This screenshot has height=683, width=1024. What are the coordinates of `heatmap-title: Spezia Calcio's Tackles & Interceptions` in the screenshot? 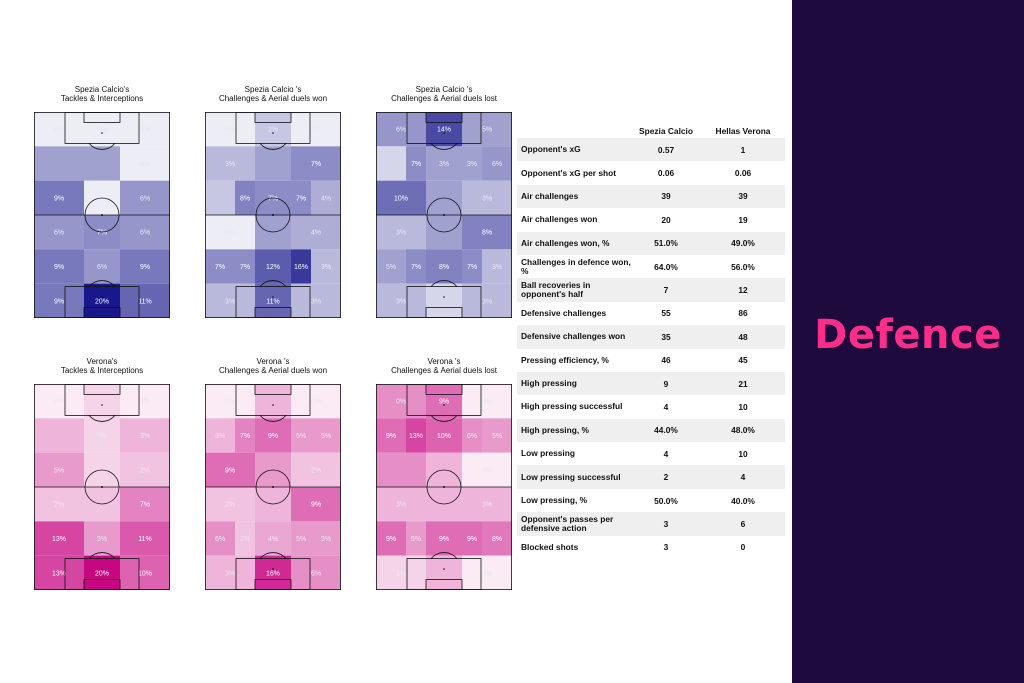 It's located at (102, 94).